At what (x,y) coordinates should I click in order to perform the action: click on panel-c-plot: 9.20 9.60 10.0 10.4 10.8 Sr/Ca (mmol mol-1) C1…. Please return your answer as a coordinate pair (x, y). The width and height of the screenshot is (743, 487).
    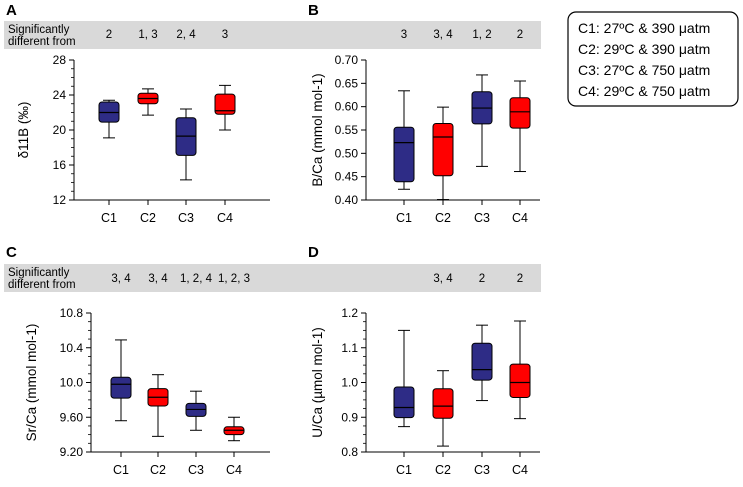
    Looking at the image, I should click on (147, 375).